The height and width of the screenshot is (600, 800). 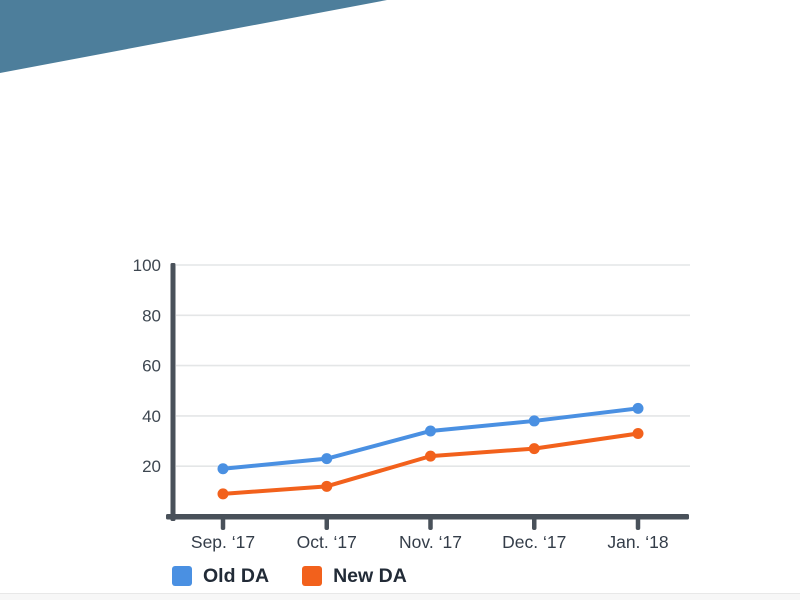 I want to click on x-tick-label: Sep. ‘17, so click(x=223, y=542).